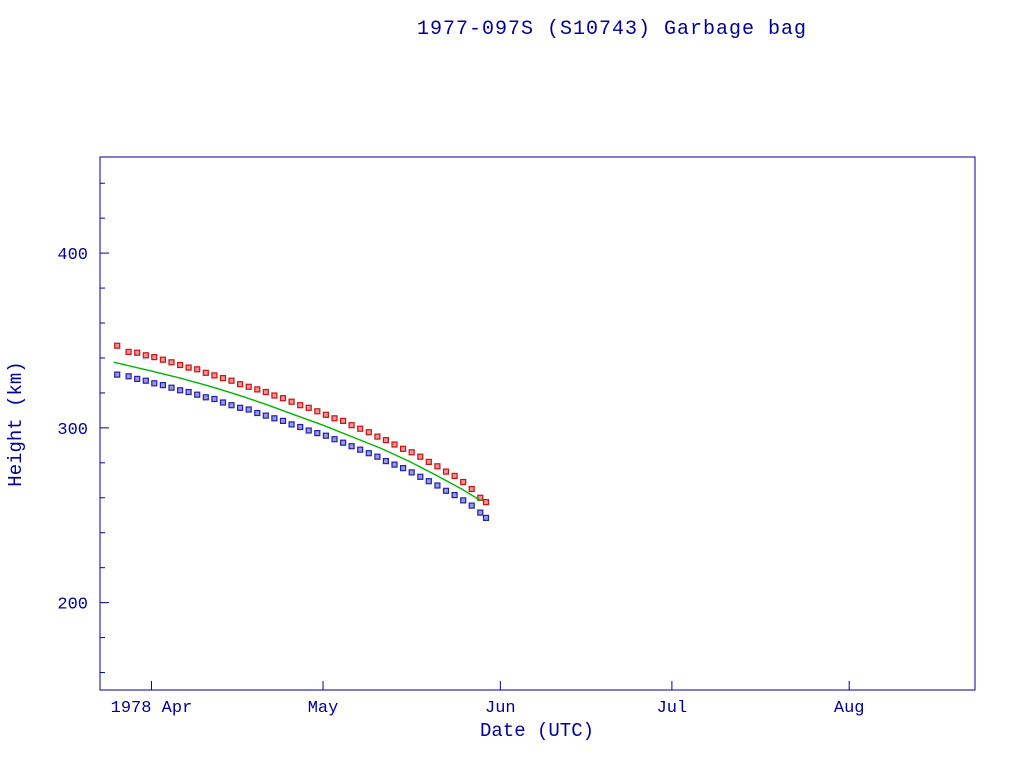 The width and height of the screenshot is (1024, 768). Describe the element at coordinates (152, 708) in the screenshot. I see `x-tick-label: 1978 Apr` at that location.